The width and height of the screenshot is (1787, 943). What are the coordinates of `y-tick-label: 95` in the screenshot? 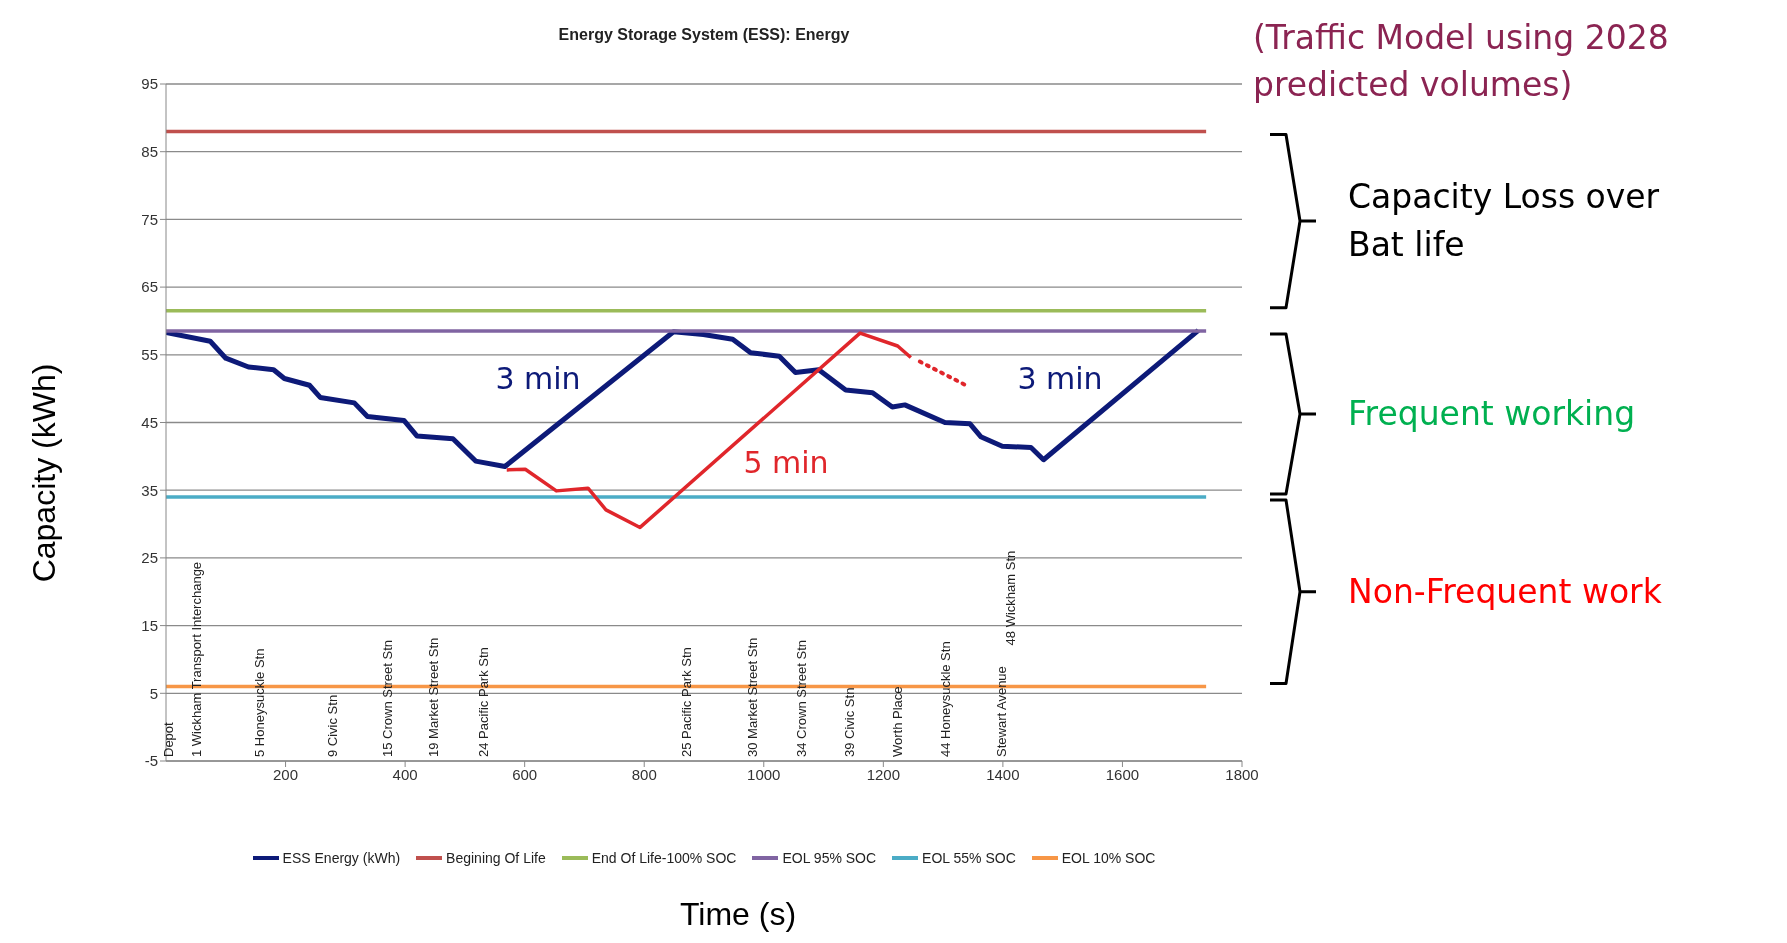 It's located at (149, 84).